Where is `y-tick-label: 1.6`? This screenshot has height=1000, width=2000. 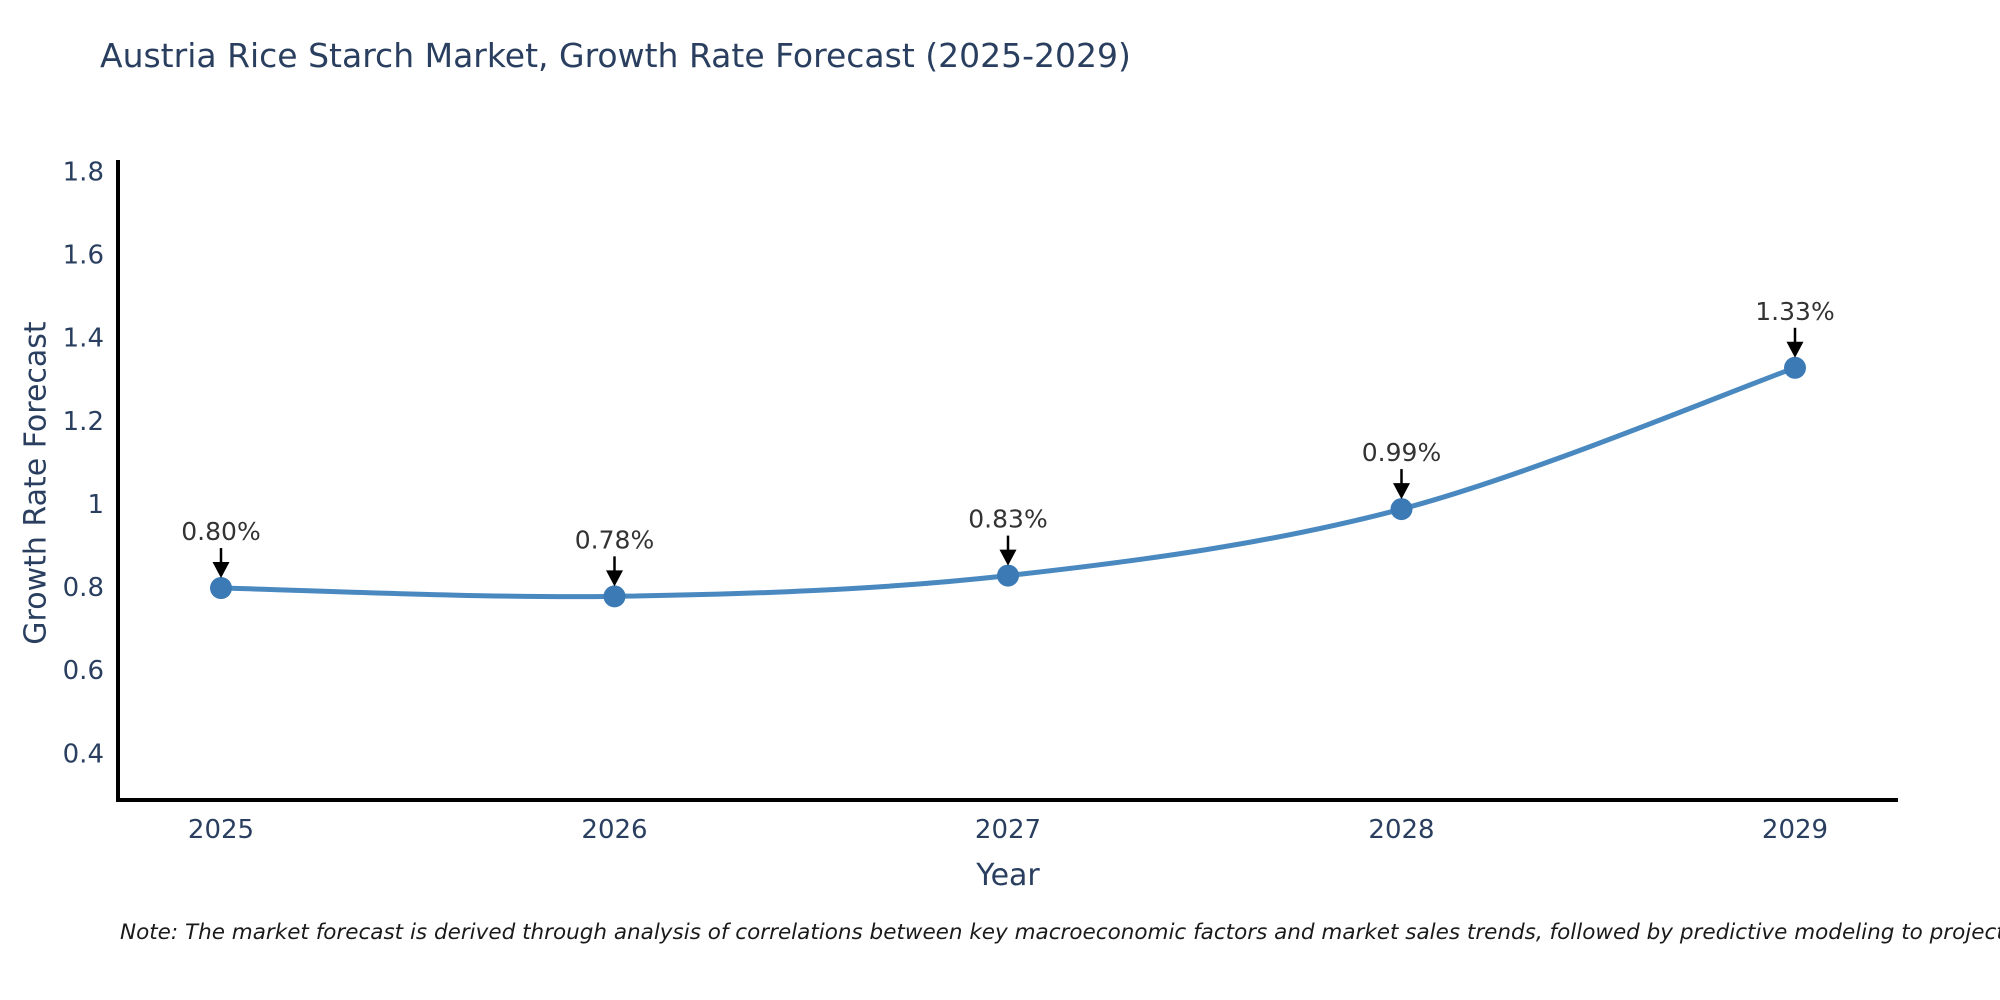 y-tick-label: 1.6 is located at coordinates (83, 256).